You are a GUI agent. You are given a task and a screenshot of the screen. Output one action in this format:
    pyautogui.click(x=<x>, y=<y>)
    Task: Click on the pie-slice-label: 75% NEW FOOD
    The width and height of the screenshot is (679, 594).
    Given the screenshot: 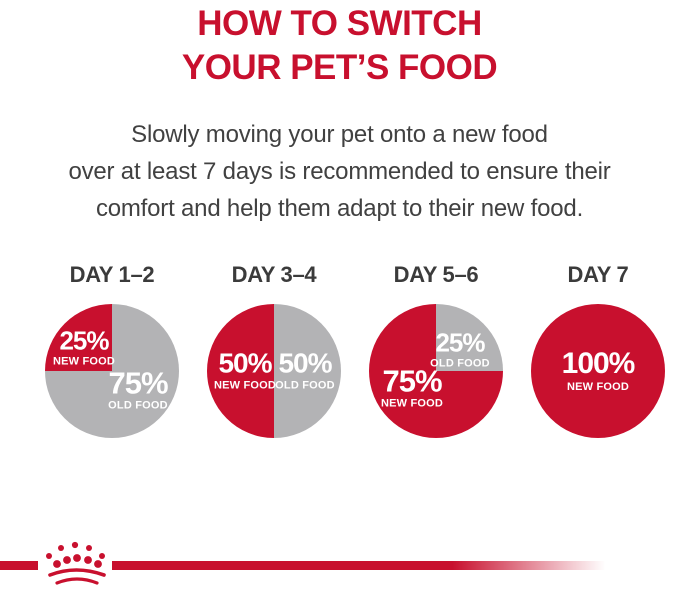 What is the action you would take?
    pyautogui.click(x=412, y=386)
    